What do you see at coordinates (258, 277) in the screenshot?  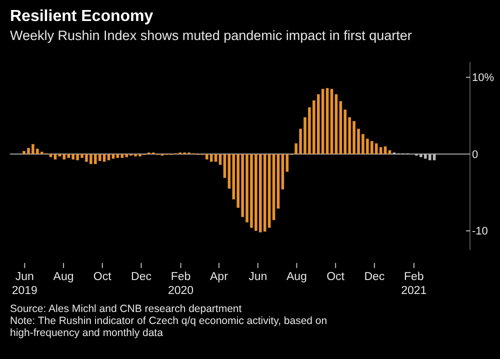 I see `x-tick-label: Jun` at bounding box center [258, 277].